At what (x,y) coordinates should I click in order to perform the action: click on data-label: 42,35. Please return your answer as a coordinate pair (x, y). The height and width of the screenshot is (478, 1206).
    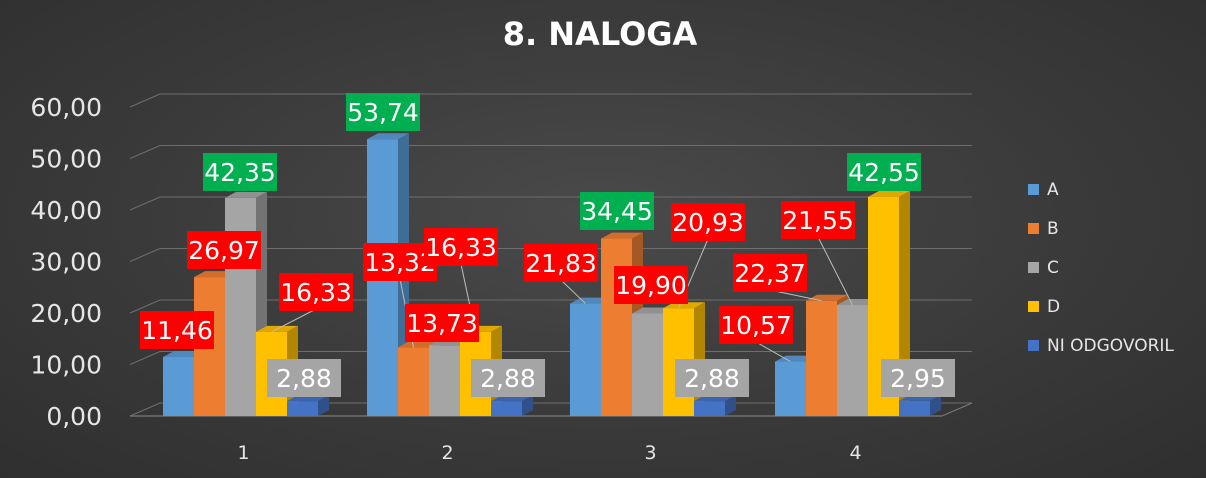
    Looking at the image, I should click on (240, 172).